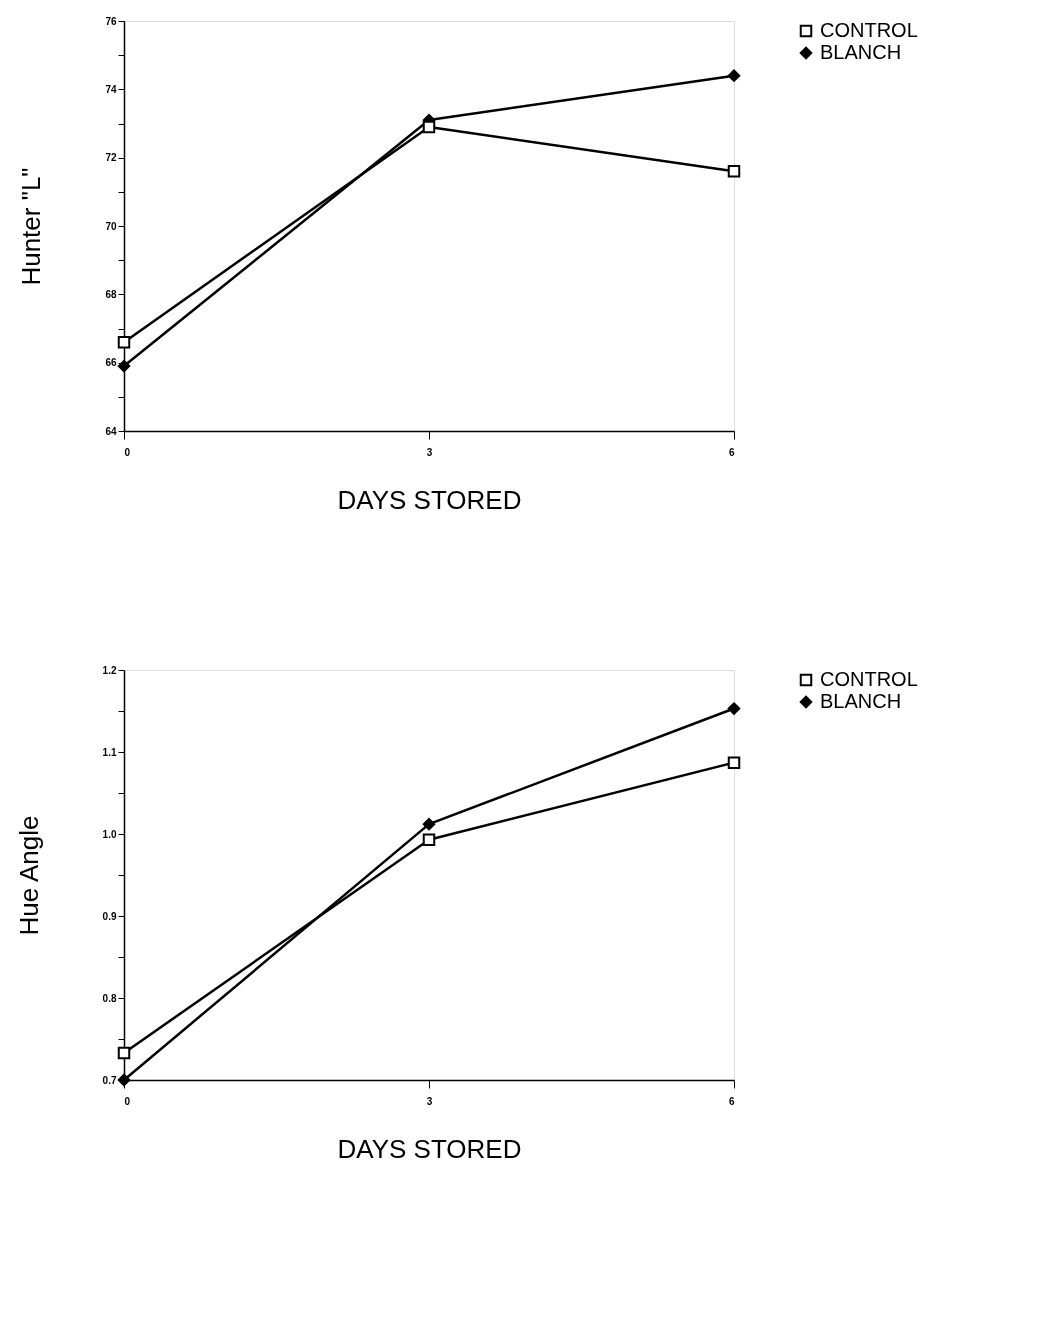 The height and width of the screenshot is (1317, 1037). What do you see at coordinates (109, 670) in the screenshot?
I see `y-tick-label: 1.2` at bounding box center [109, 670].